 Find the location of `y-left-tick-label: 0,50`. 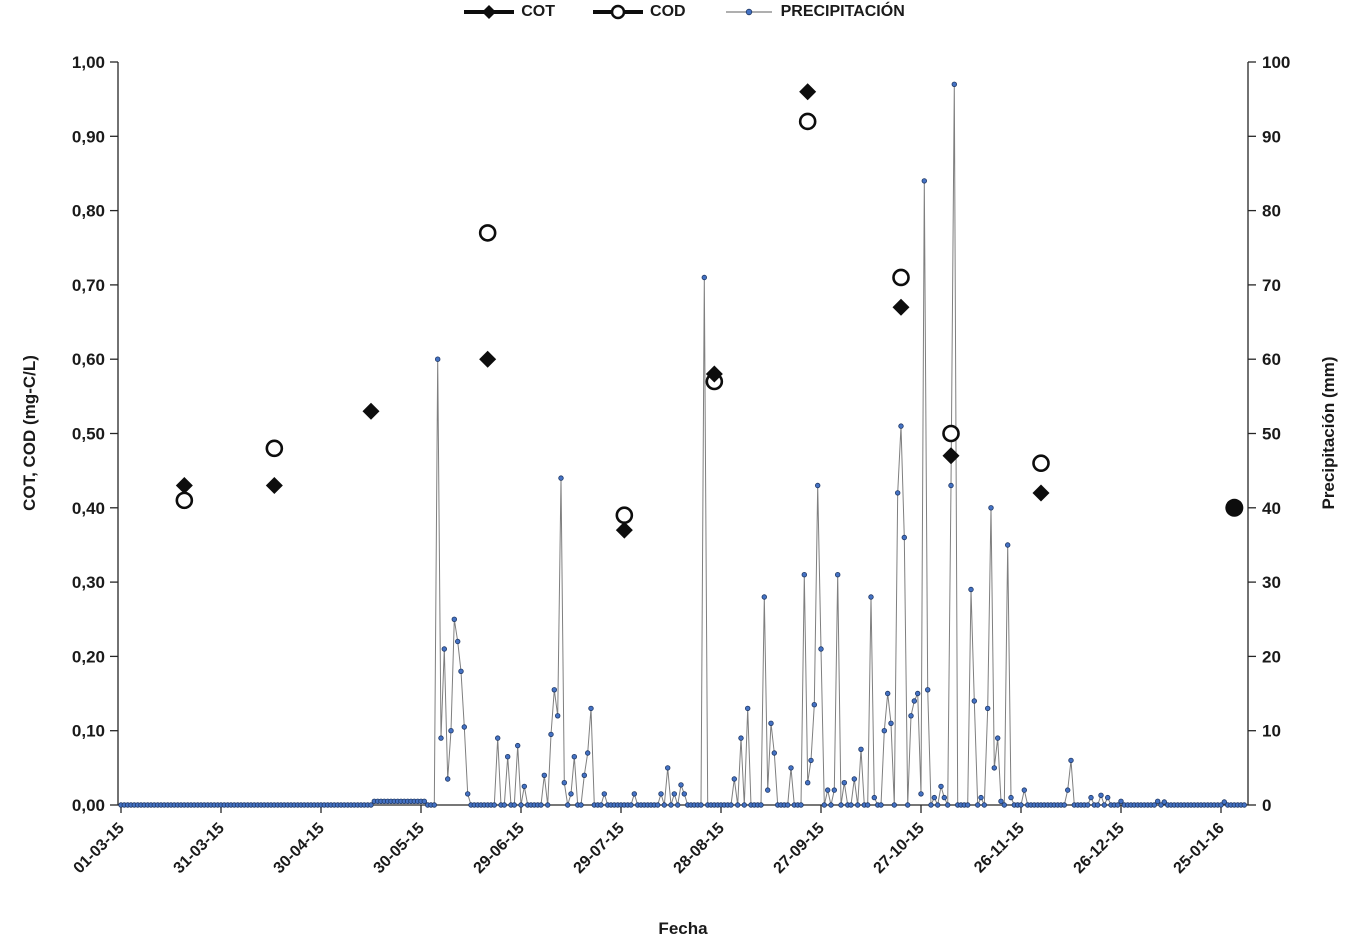

y-left-tick-label: 0,50 is located at coordinates (88, 434).